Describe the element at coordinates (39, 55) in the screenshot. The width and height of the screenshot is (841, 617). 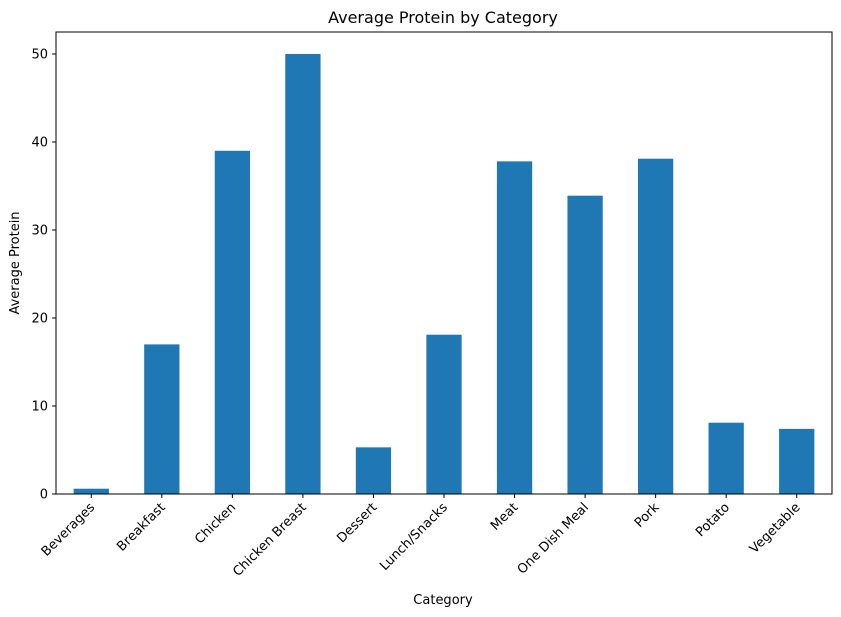
I see `y-tick-label: 50` at that location.